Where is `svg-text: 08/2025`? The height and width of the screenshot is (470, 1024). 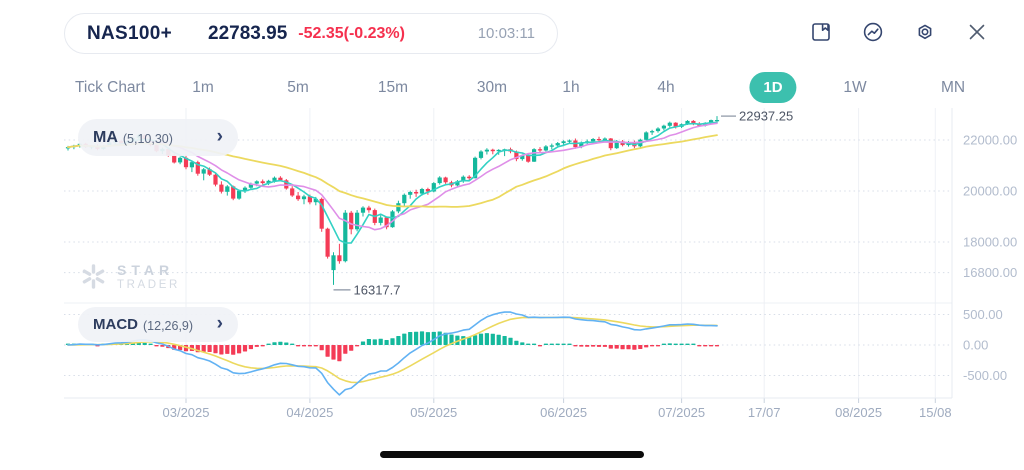 svg-text: 08/2025 is located at coordinates (858, 412).